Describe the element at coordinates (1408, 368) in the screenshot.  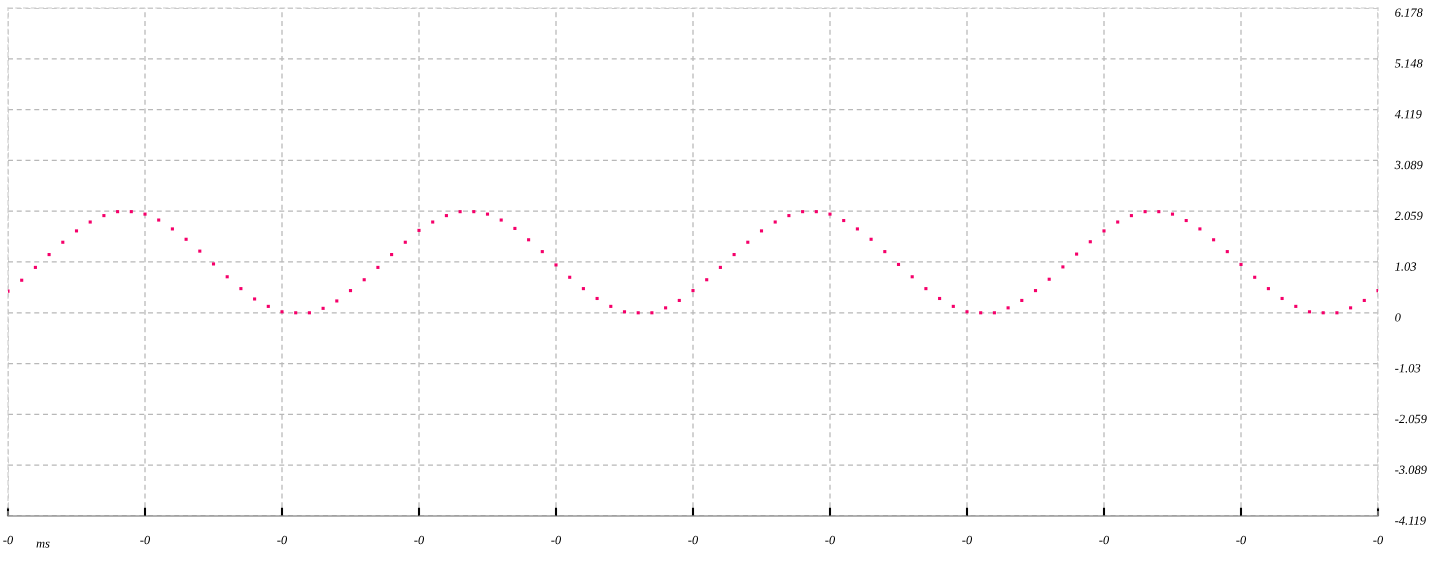
I see `y-tick-label: -1.03` at that location.